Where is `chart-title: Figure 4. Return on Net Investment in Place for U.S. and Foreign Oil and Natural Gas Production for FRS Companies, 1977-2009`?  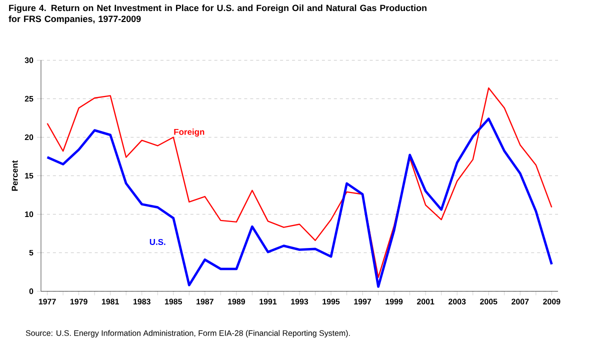 chart-title: Figure 4. Return on Net Investment in Place for U.S. and Foreign Oil and Natural Gas Production for FRS Companies, 1977-2009 is located at coordinates (217, 14).